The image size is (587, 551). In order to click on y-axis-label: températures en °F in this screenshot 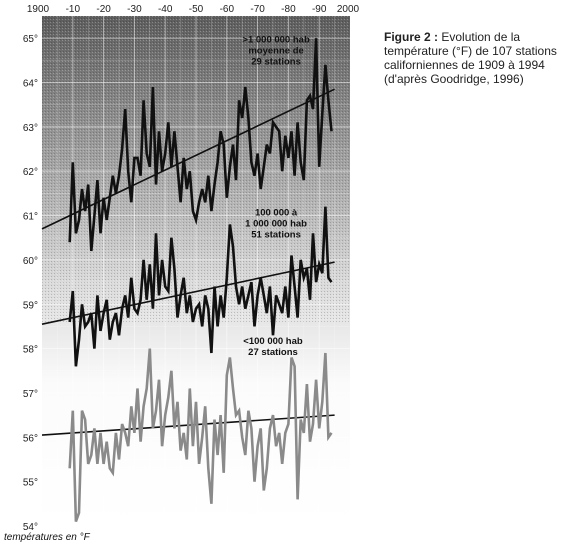, I will do `click(47, 537)`.